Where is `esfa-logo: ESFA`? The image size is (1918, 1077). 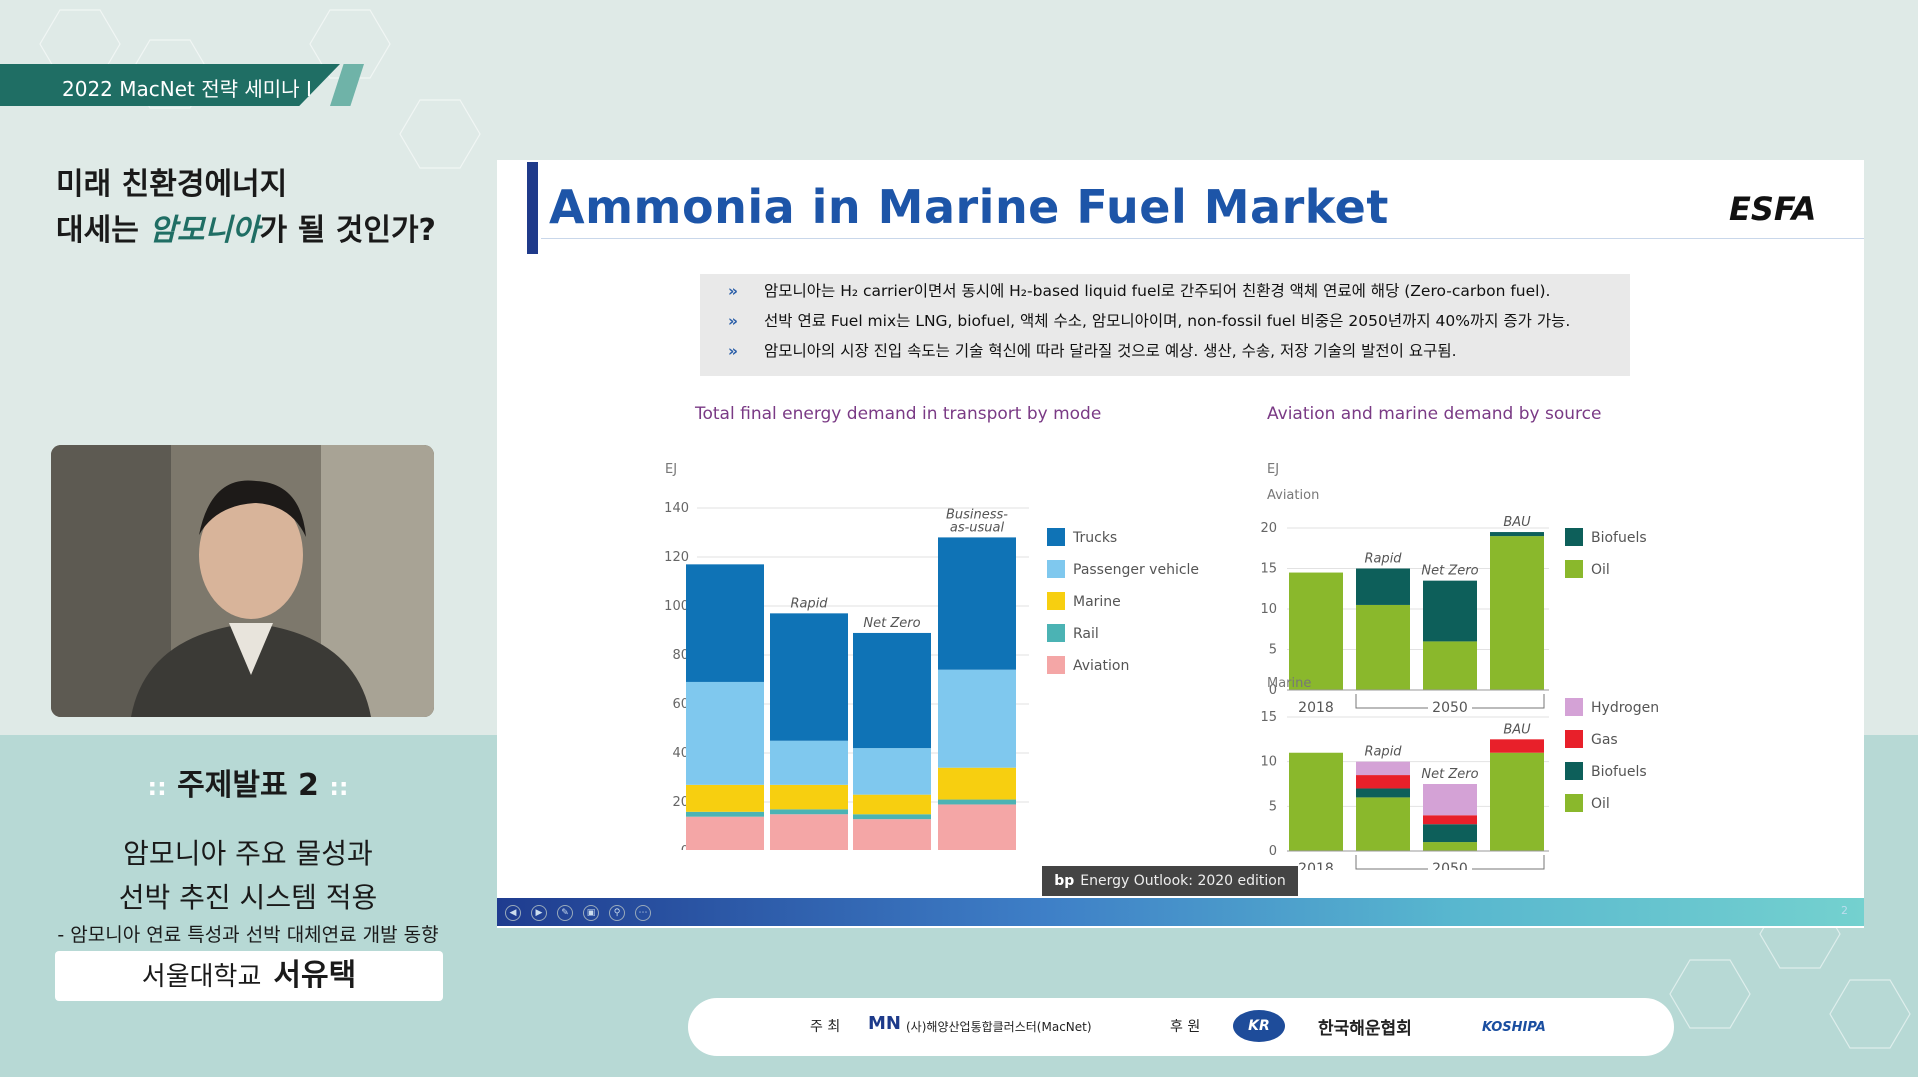 esfa-logo: ESFA is located at coordinates (1773, 209).